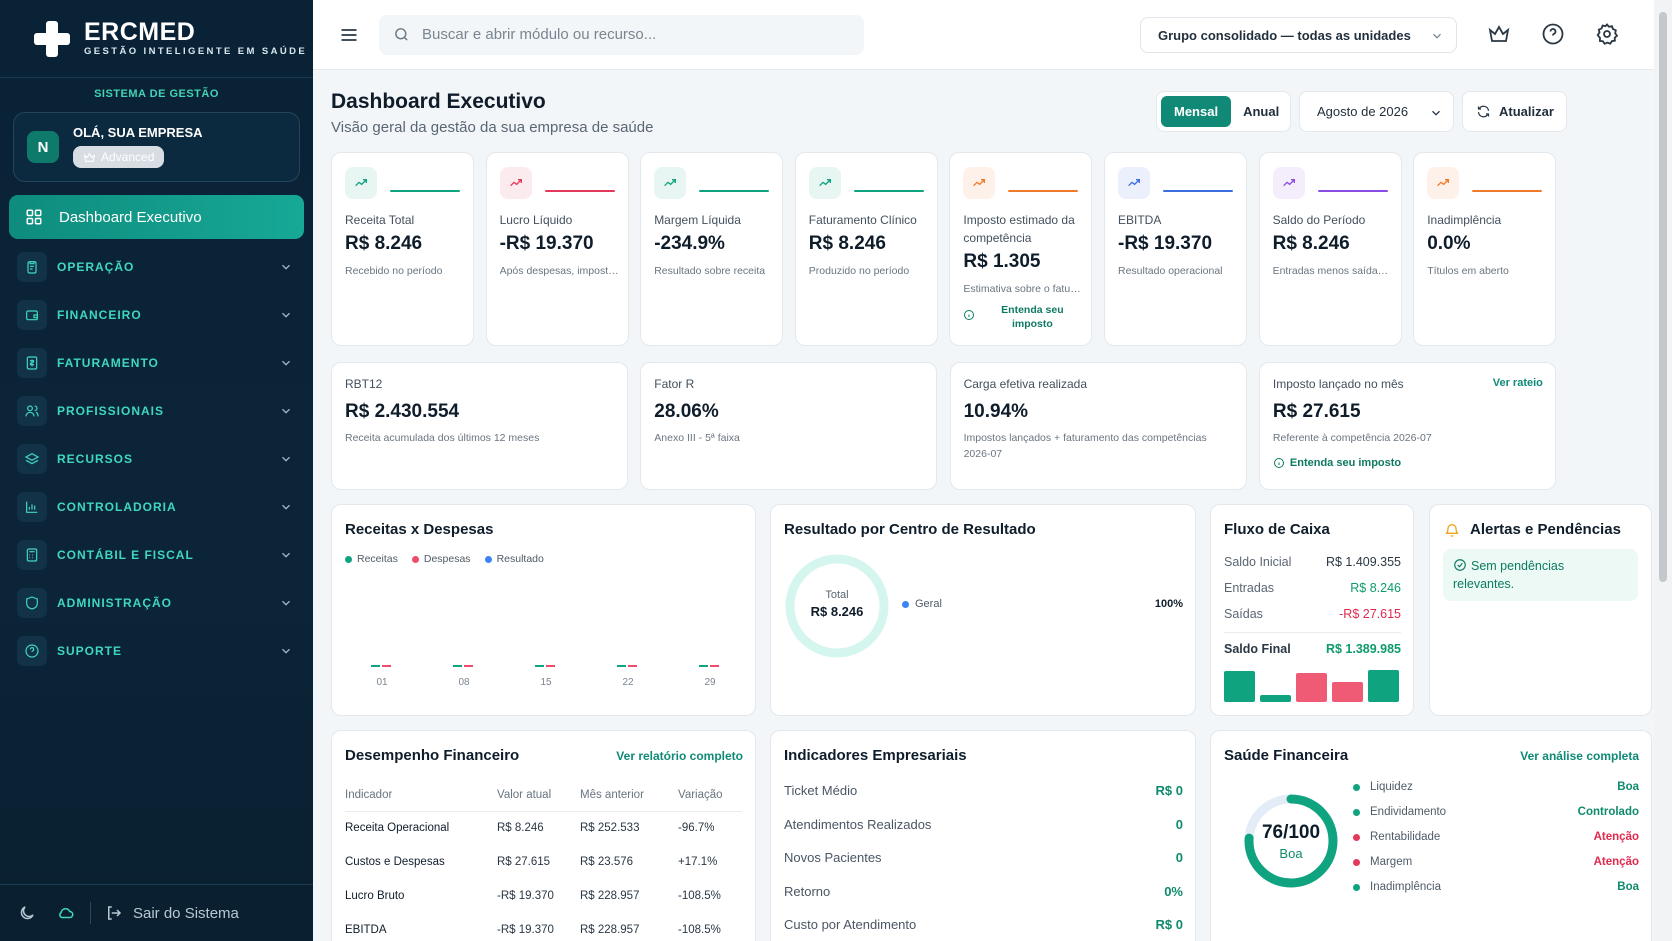  I want to click on legend-item-receitas: Receitas, so click(371, 559).